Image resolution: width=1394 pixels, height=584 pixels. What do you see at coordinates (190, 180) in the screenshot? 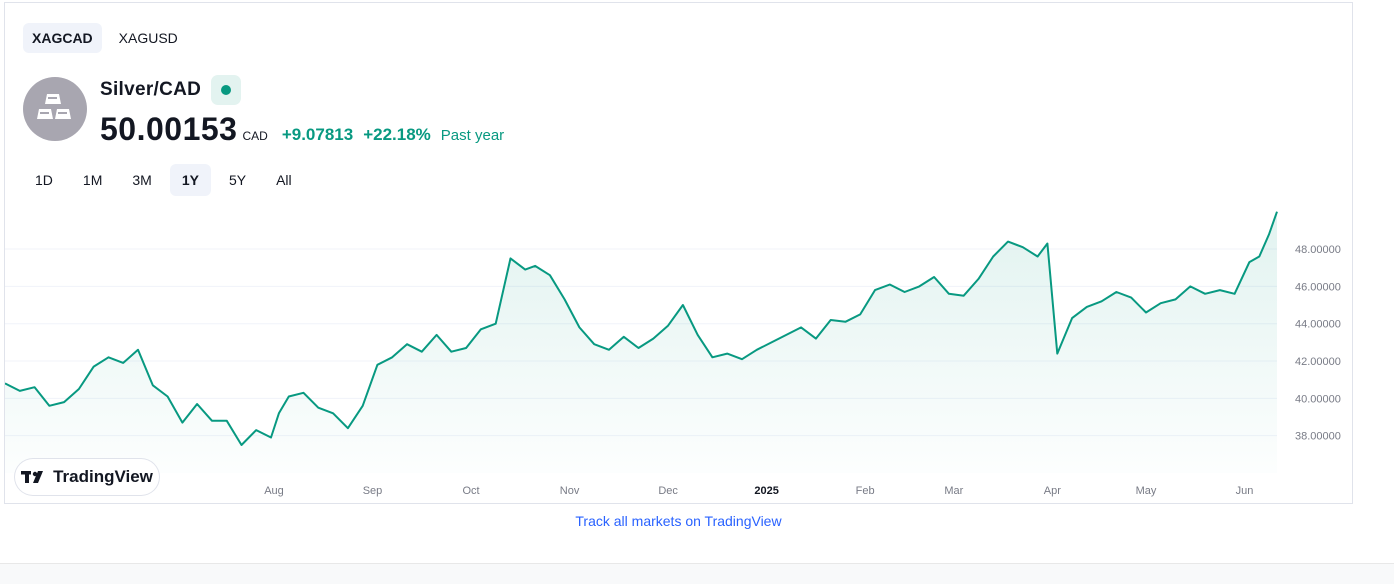
I see `range-tab-1y: 1Y` at bounding box center [190, 180].